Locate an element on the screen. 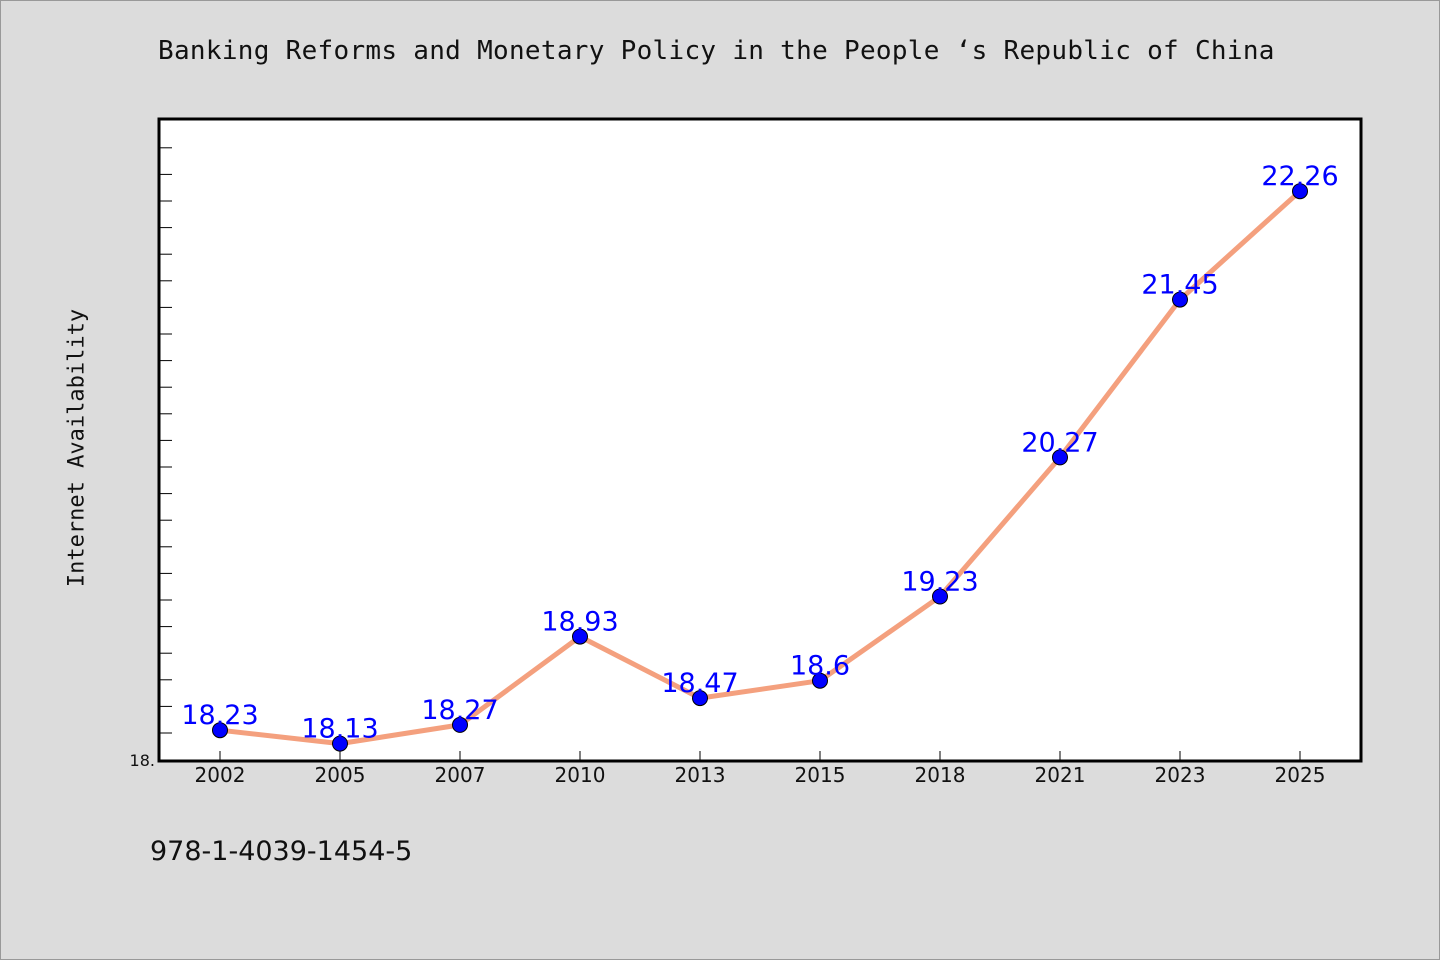 The height and width of the screenshot is (960, 1440). x-tick-label: 2023 is located at coordinates (1180, 775).